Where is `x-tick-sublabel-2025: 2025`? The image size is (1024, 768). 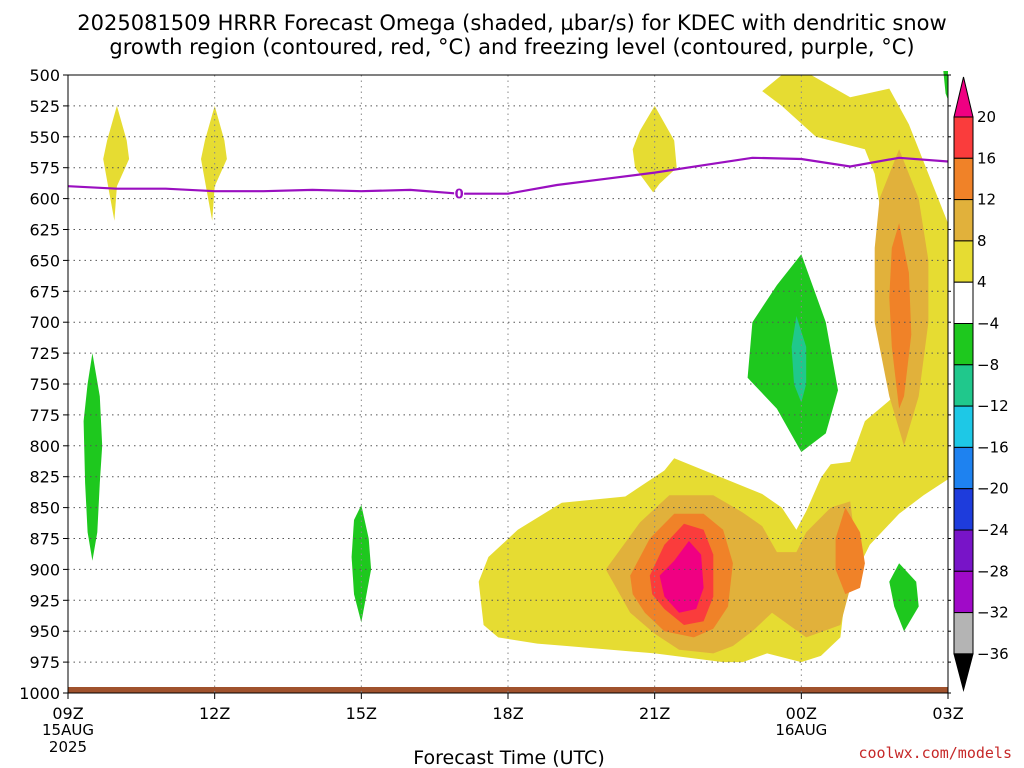
x-tick-sublabel-2025: 2025 is located at coordinates (68, 747).